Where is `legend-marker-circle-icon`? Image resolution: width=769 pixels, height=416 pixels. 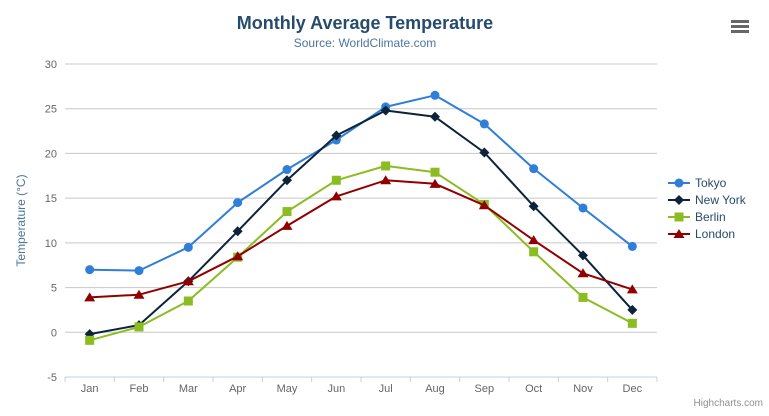
legend-marker-circle-icon is located at coordinates (679, 182).